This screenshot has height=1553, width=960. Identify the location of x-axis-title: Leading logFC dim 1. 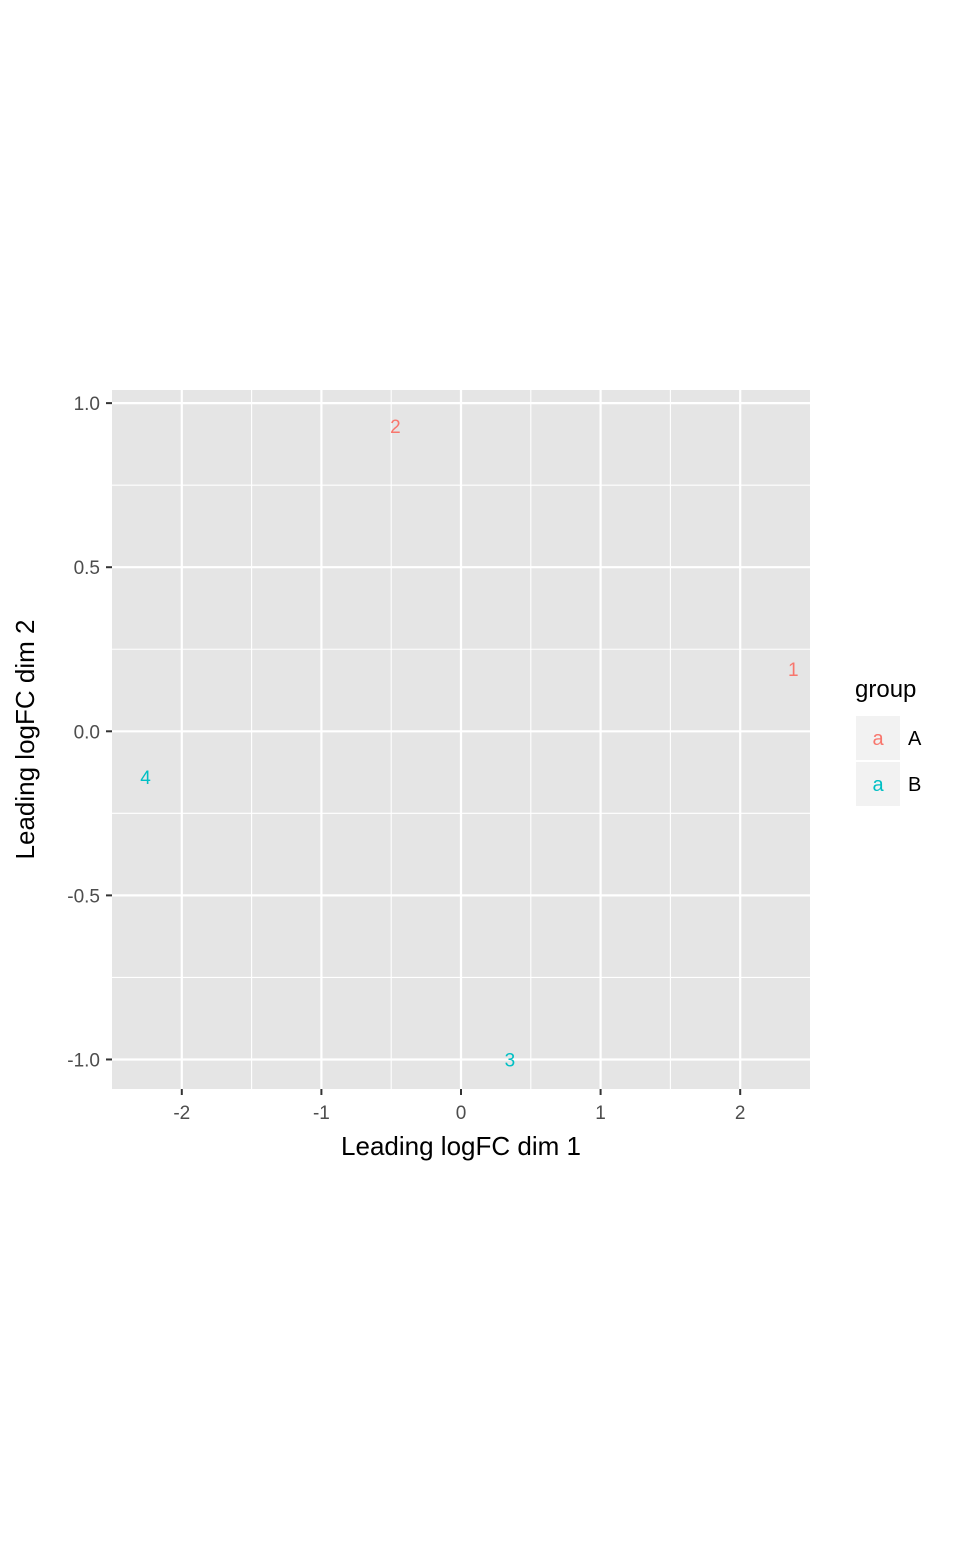
(461, 1146).